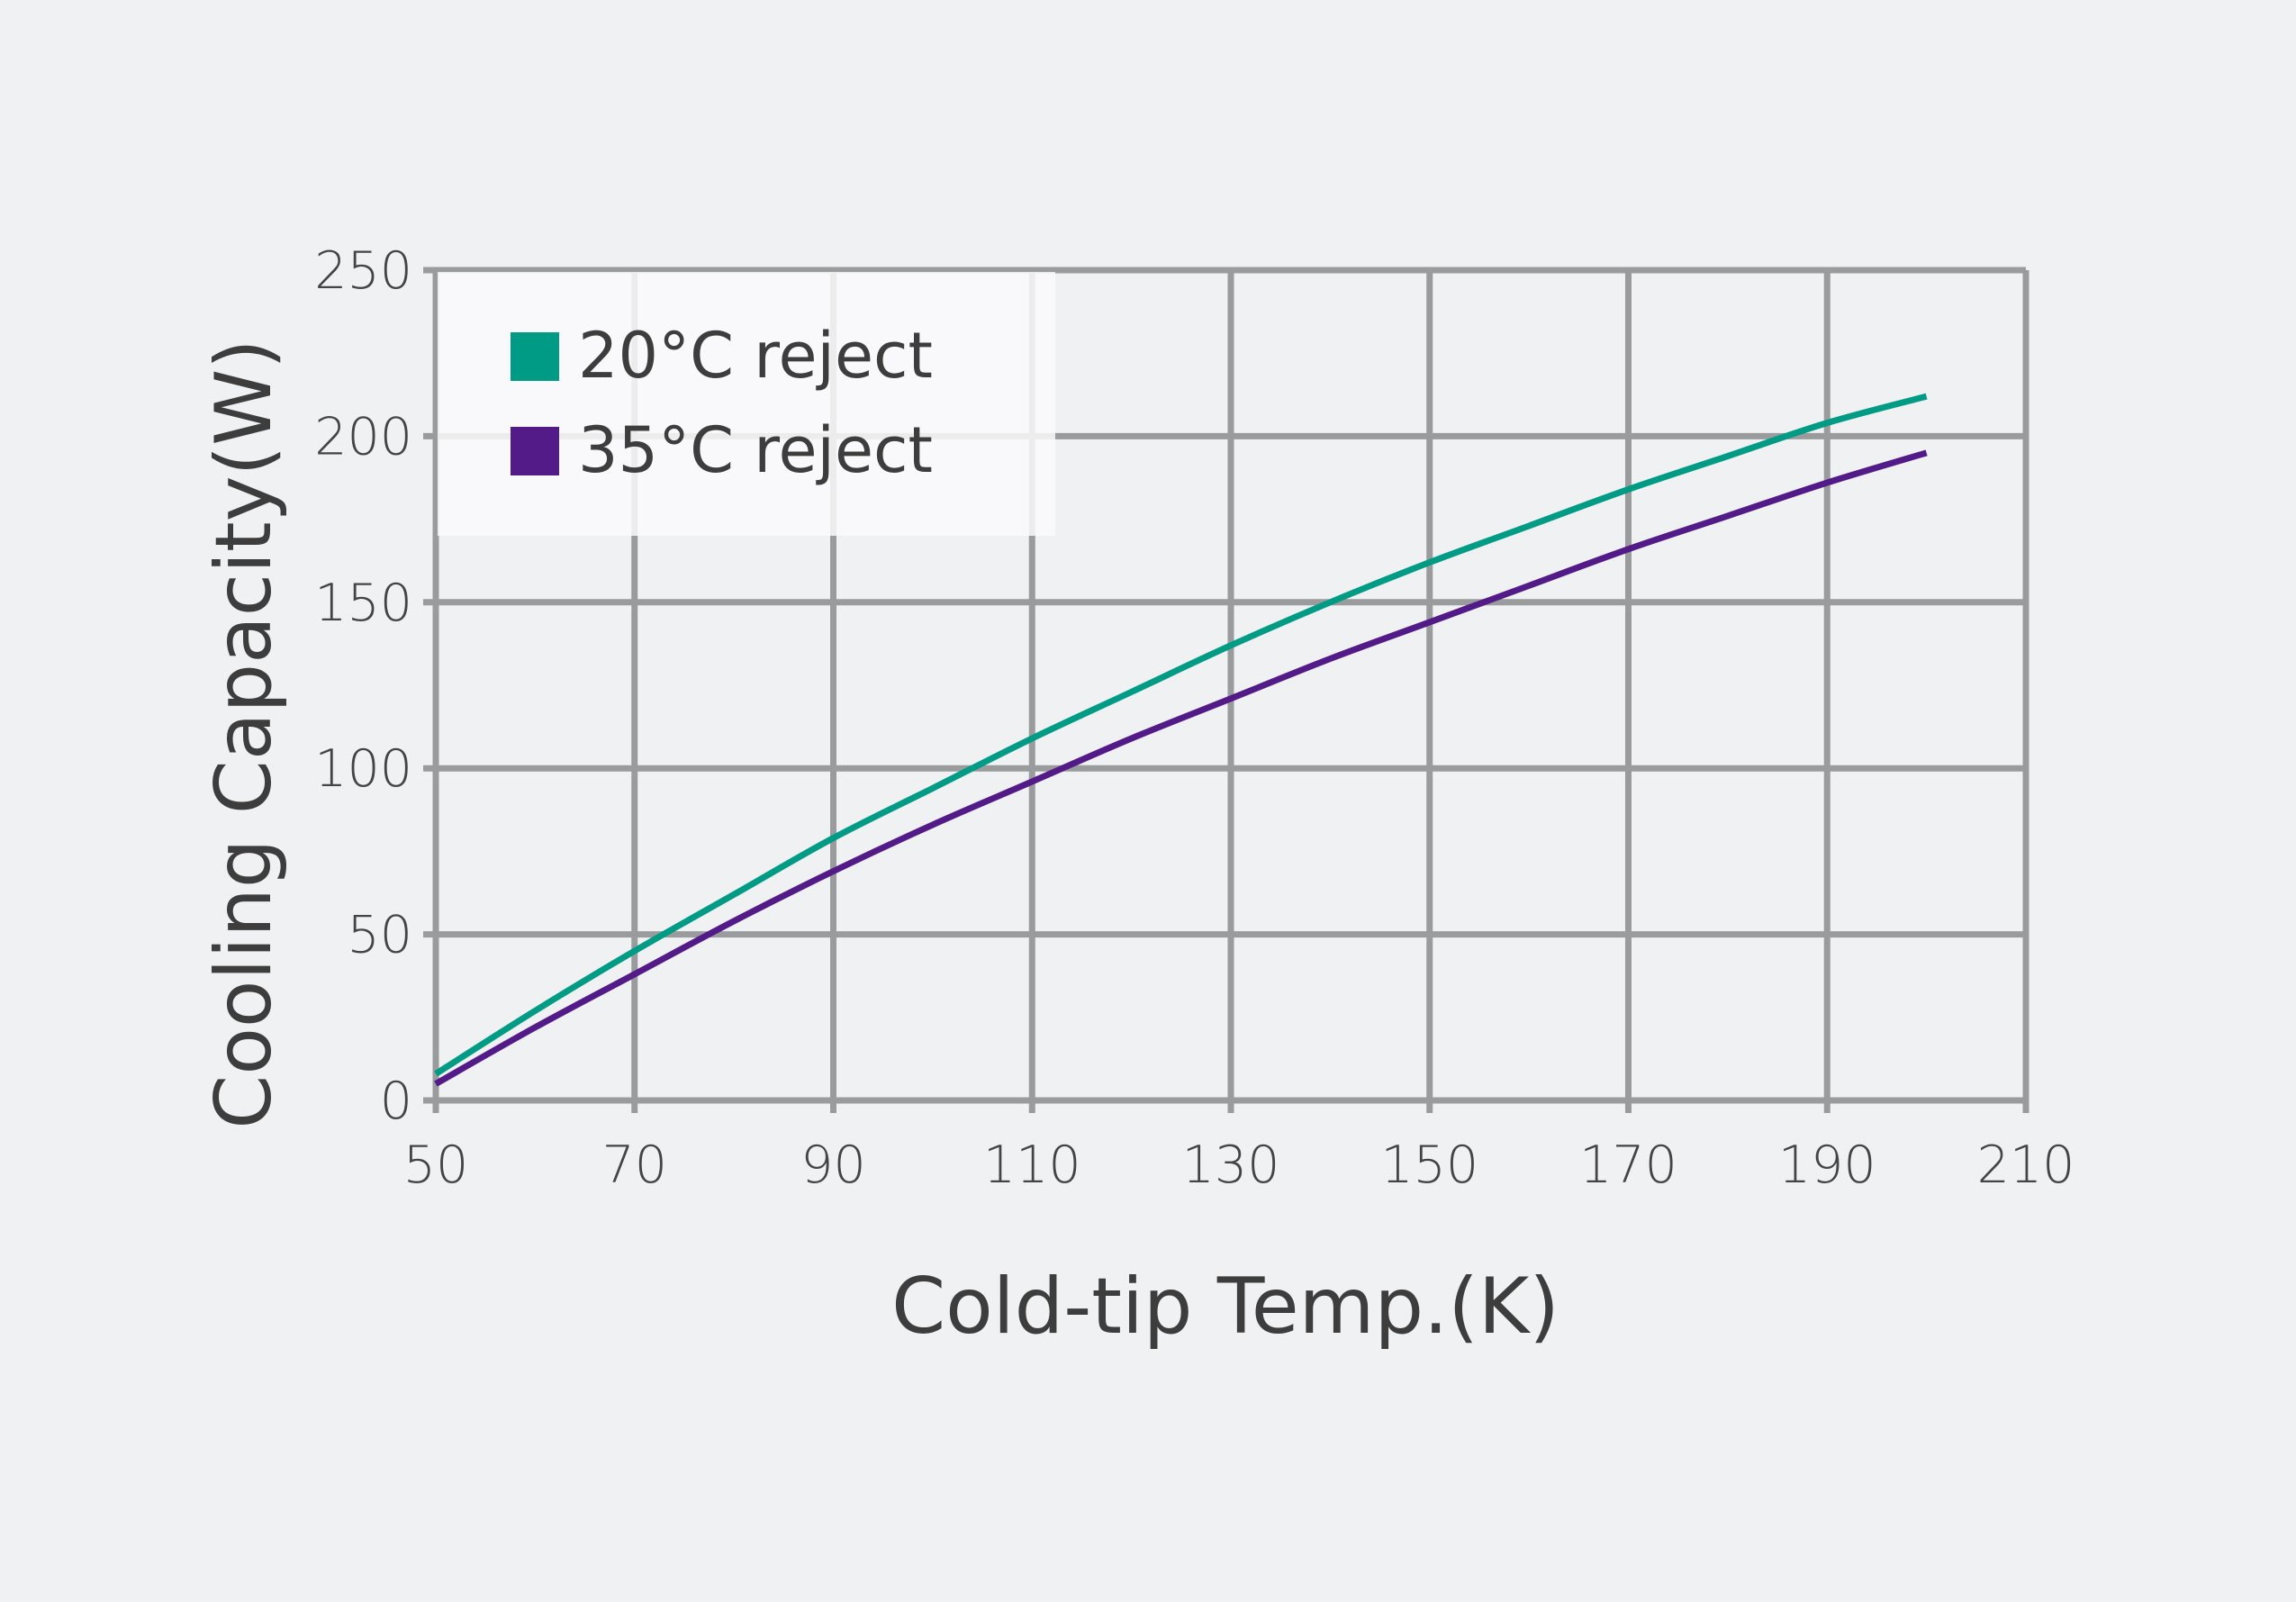 Image resolution: width=2296 pixels, height=1602 pixels. What do you see at coordinates (755, 356) in the screenshot?
I see `legend-label: 20°C reject` at bounding box center [755, 356].